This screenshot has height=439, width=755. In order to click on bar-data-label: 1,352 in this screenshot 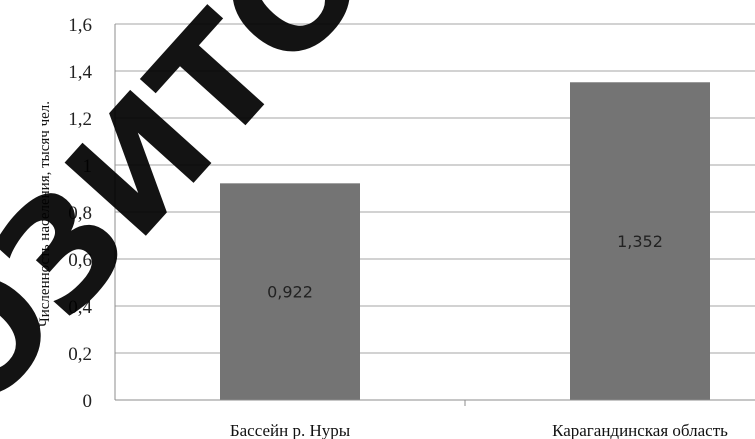, I will do `click(640, 241)`.